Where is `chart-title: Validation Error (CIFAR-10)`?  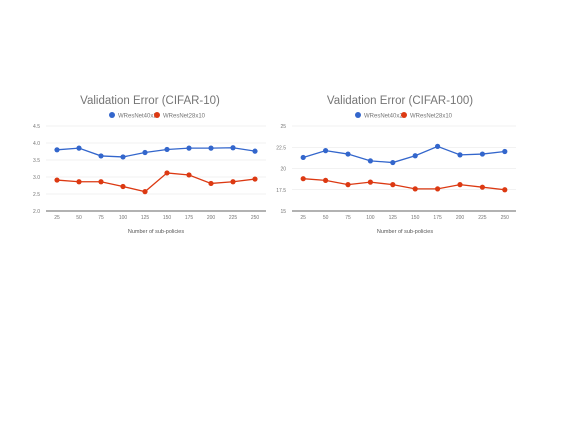 chart-title: Validation Error (CIFAR-10) is located at coordinates (150, 101).